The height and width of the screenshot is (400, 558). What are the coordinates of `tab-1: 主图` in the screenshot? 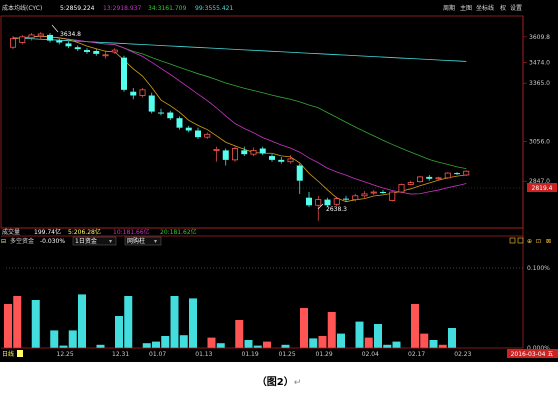 It's located at (466, 8).